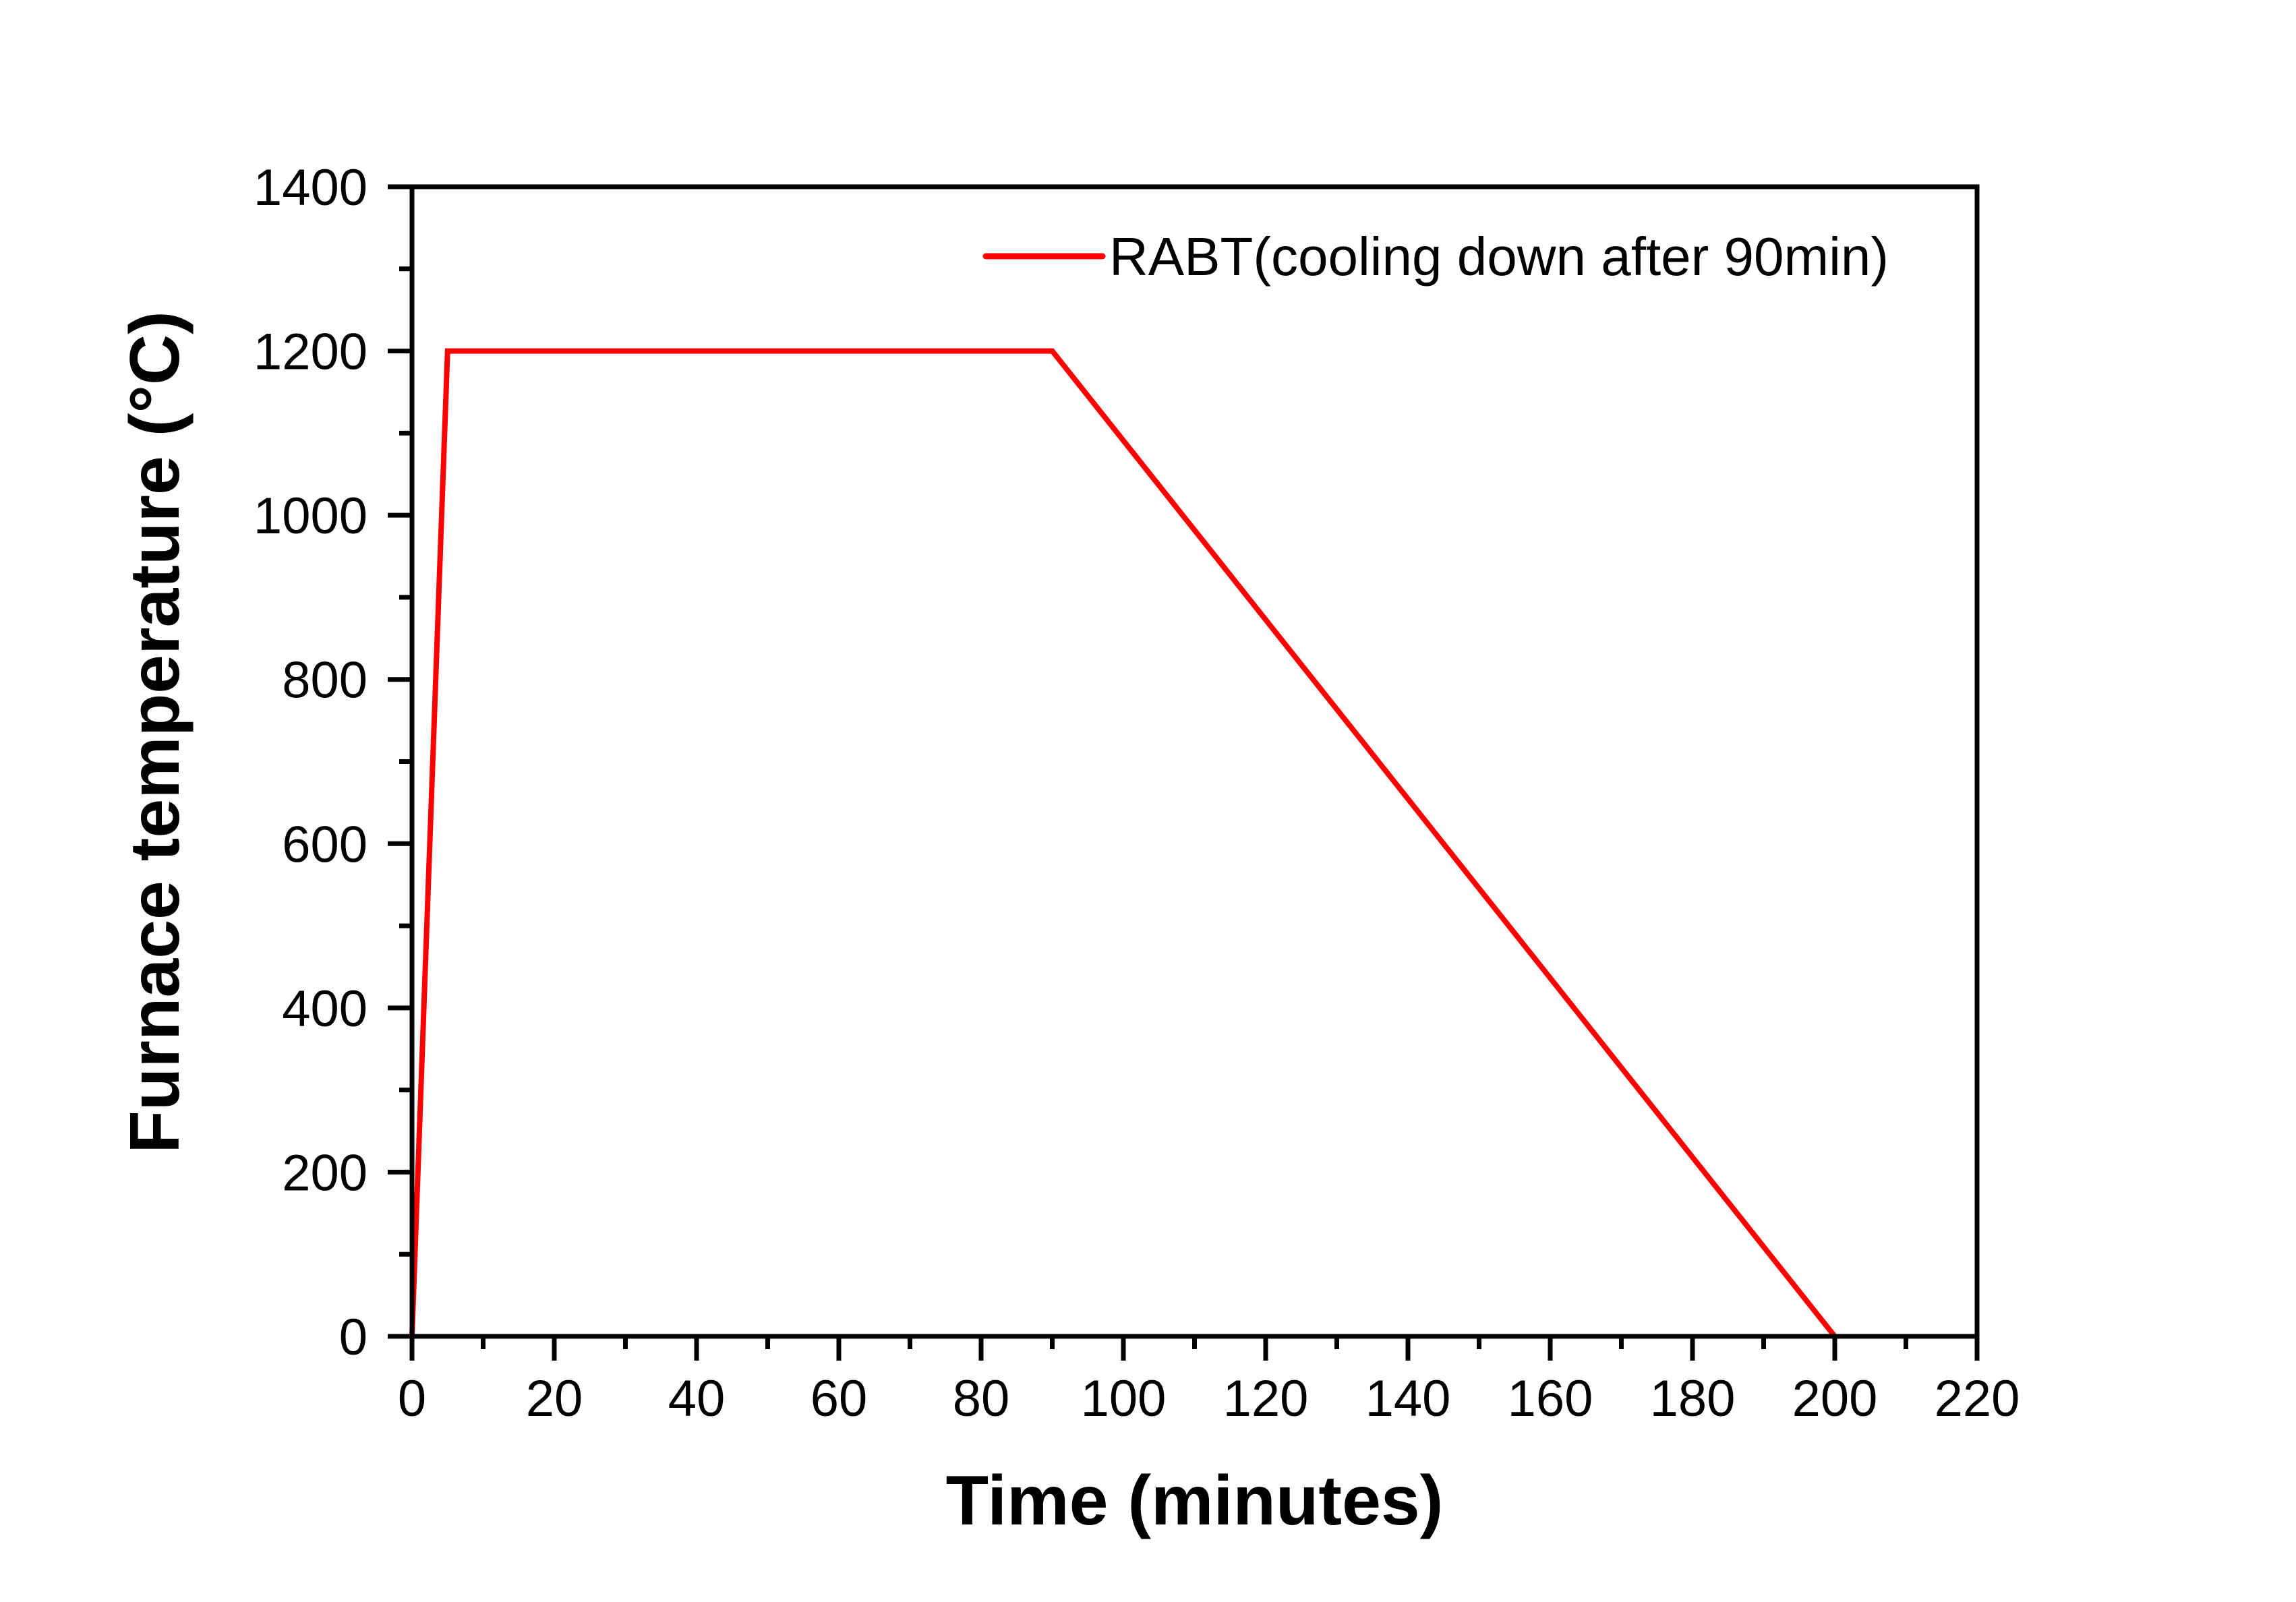 This screenshot has width=2296, height=1602. What do you see at coordinates (1124, 1398) in the screenshot?
I see `x-tick-label: 100` at bounding box center [1124, 1398].